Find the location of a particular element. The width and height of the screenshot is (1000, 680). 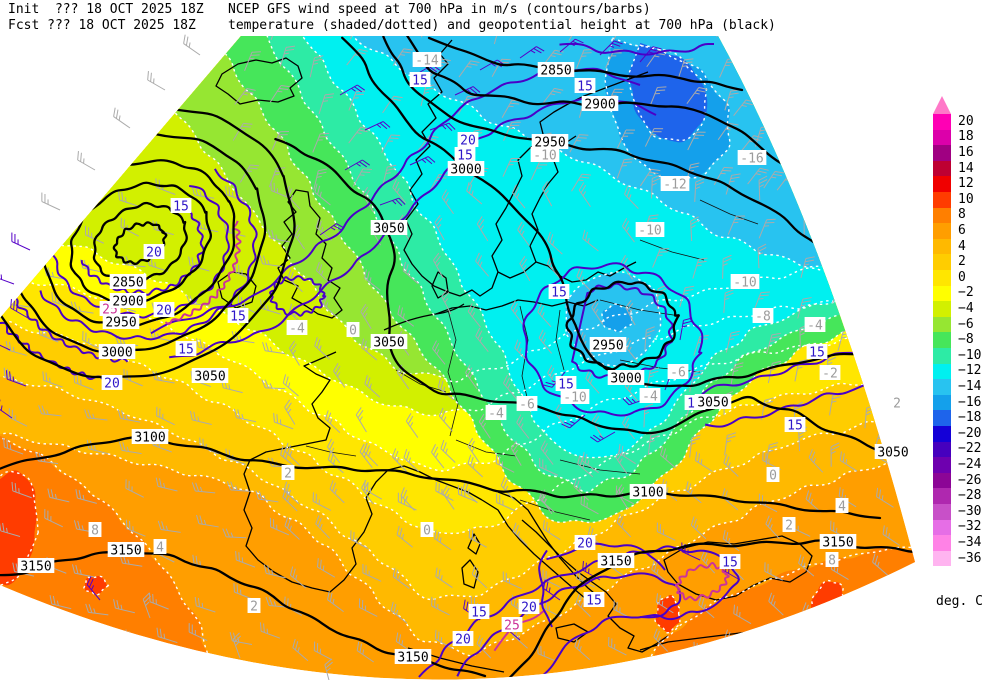

init-time: Init ??? 18 OCT 2025 18Z is located at coordinates (106, 9).